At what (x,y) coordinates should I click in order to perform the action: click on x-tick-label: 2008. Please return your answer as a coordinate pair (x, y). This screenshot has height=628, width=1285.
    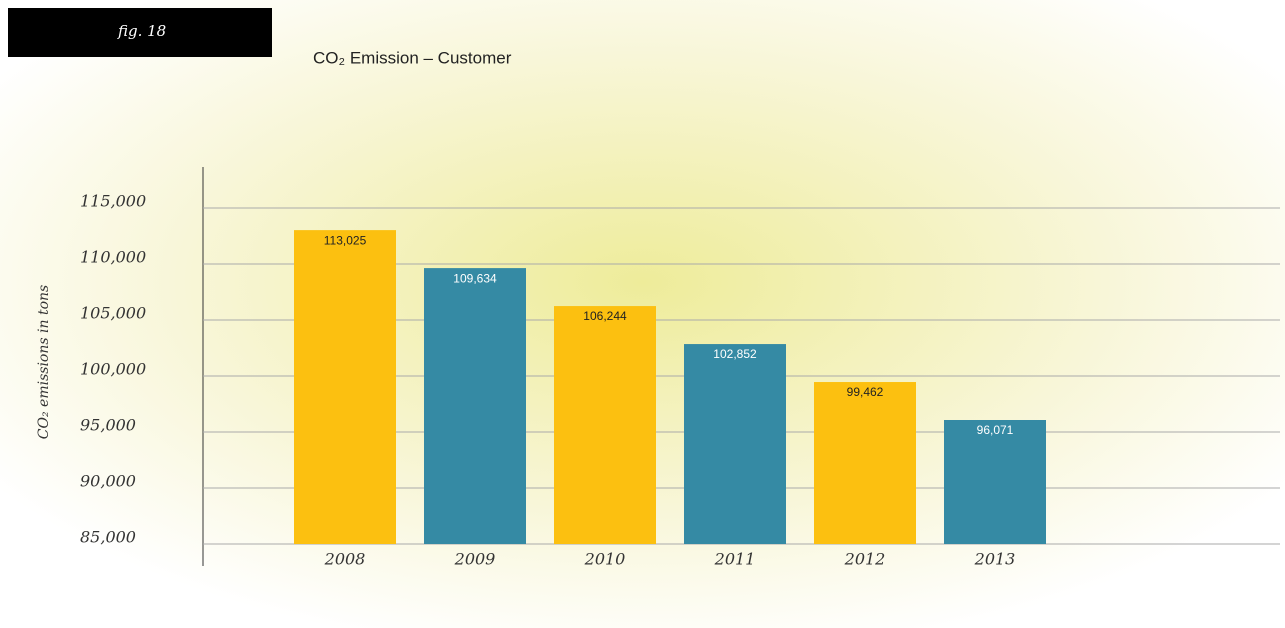
    Looking at the image, I should click on (345, 559).